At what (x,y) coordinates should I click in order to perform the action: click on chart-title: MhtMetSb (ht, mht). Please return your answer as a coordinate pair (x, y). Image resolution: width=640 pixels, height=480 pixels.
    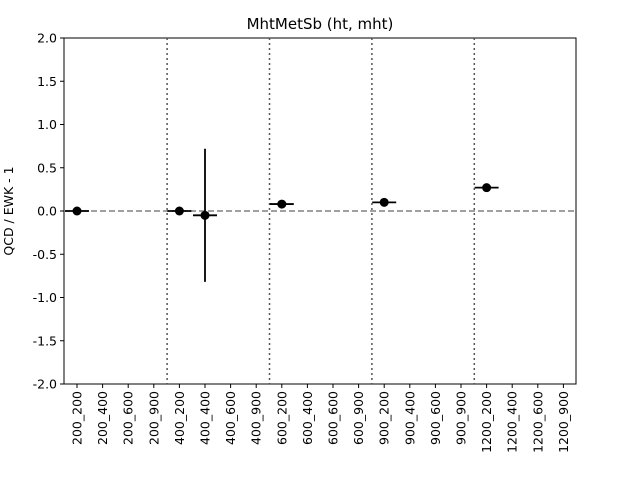
    Looking at the image, I should click on (320, 24).